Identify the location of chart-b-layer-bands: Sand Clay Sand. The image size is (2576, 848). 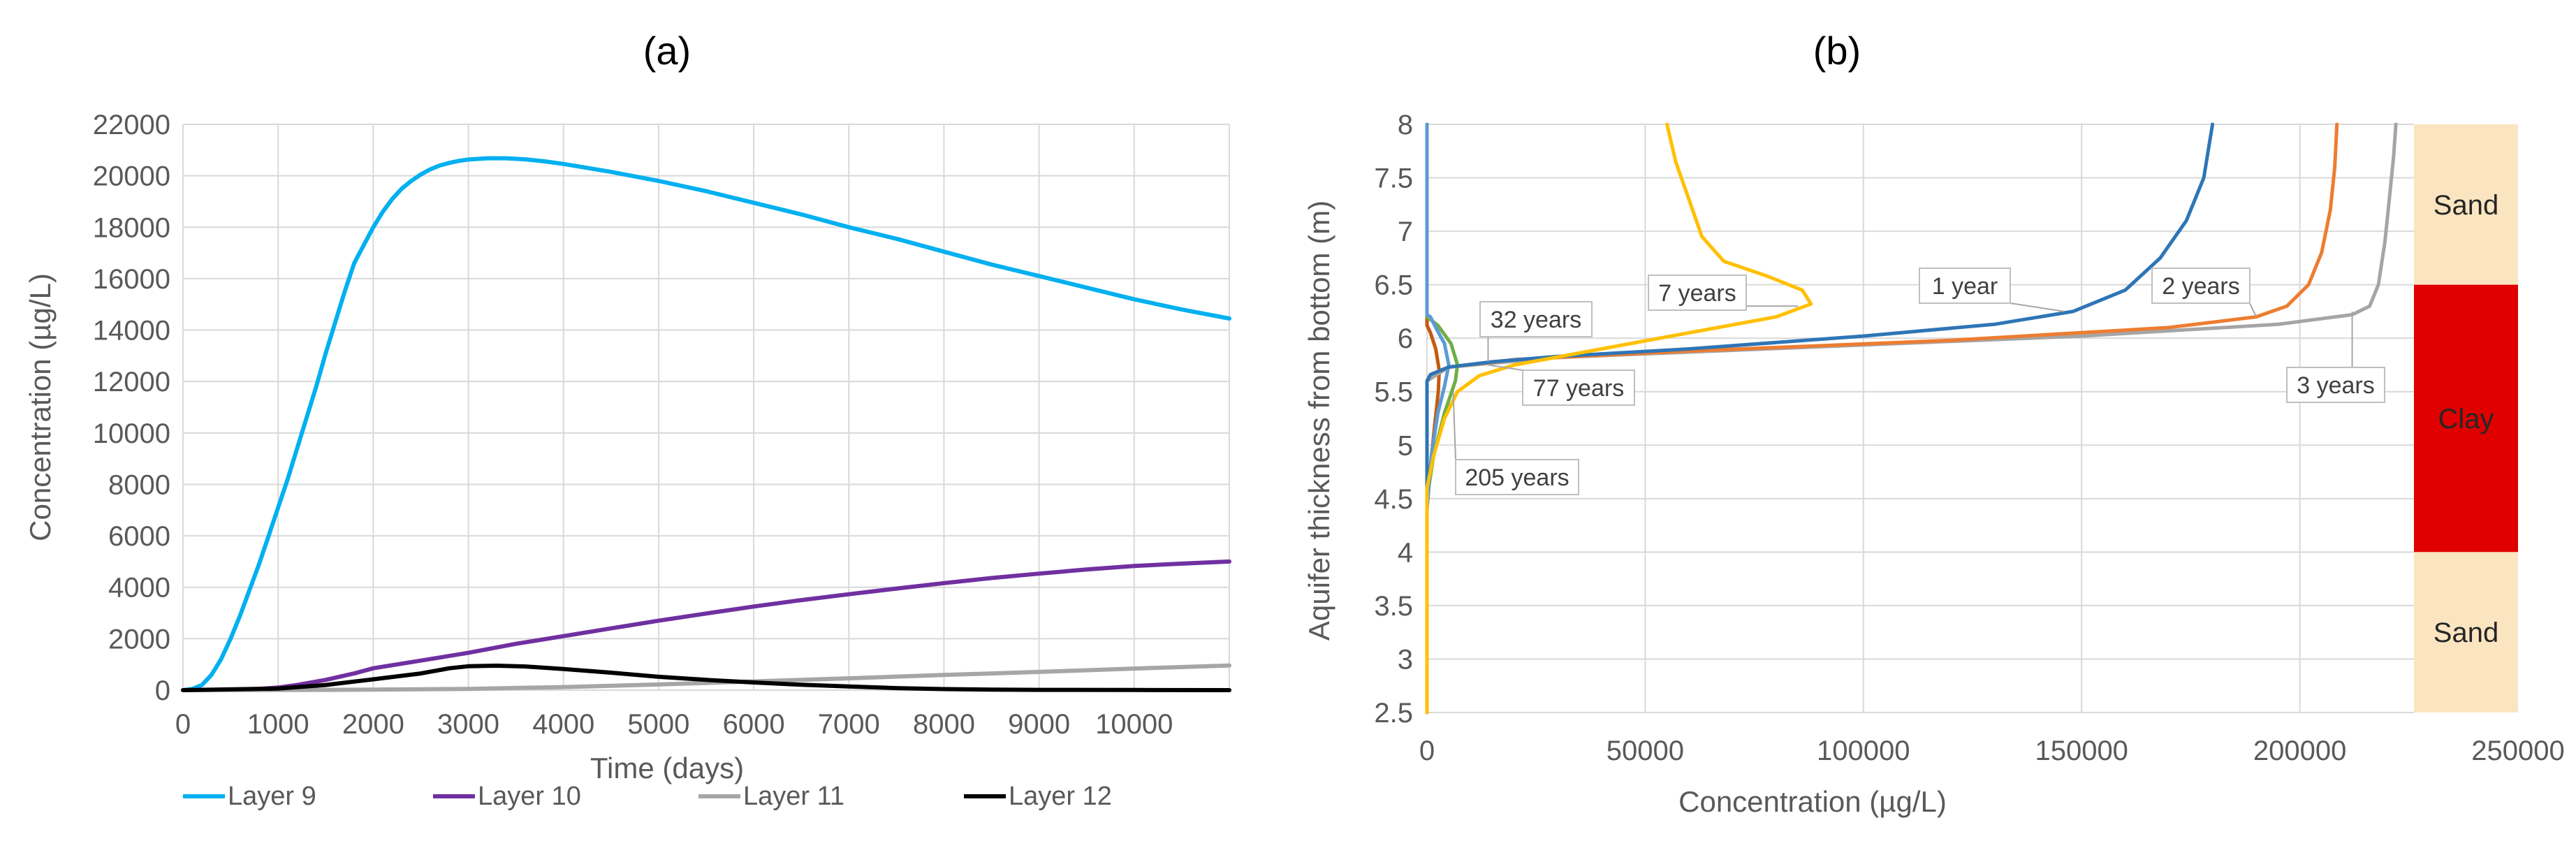
(2466, 418).